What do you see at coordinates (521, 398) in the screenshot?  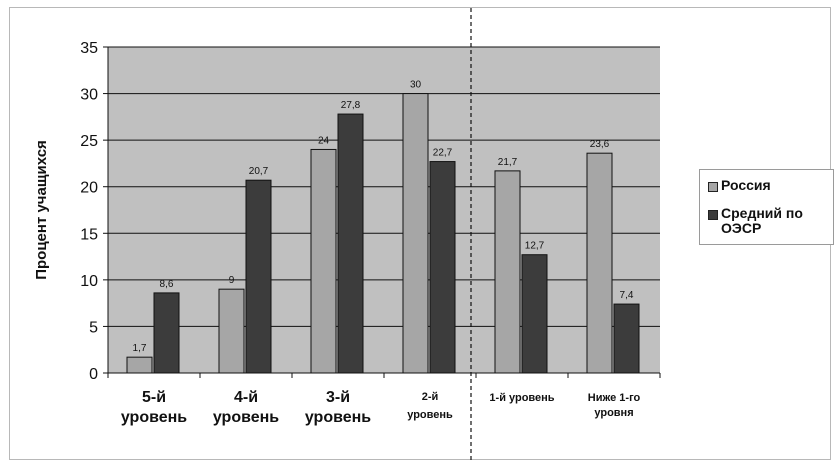 I see `x-category-label: 1-й уровень` at bounding box center [521, 398].